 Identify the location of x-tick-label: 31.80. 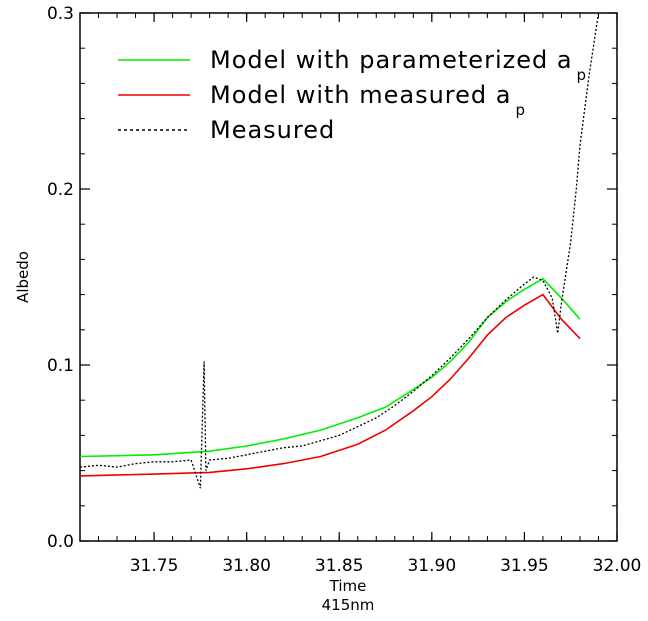
(246, 566).